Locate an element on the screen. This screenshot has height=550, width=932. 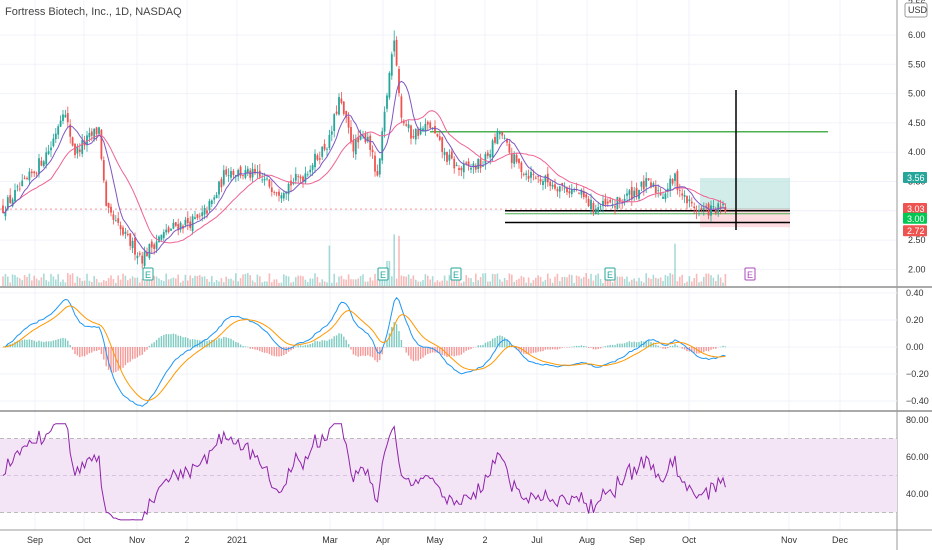
price-badge is located at coordinates (915, 209).